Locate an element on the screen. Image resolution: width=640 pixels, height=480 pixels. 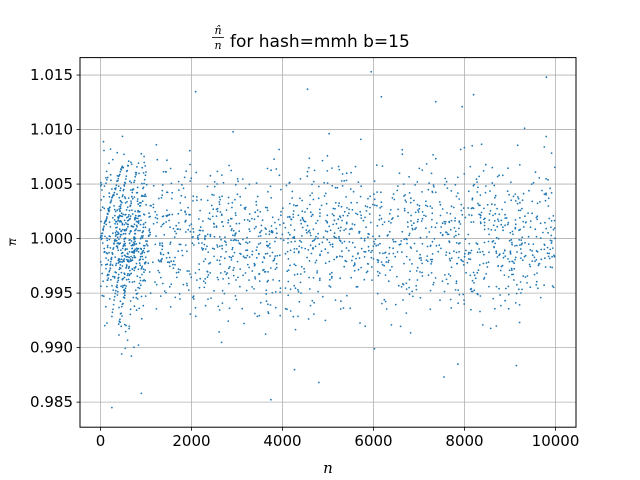
y-axis-label-text: n is located at coordinates (12, 241).